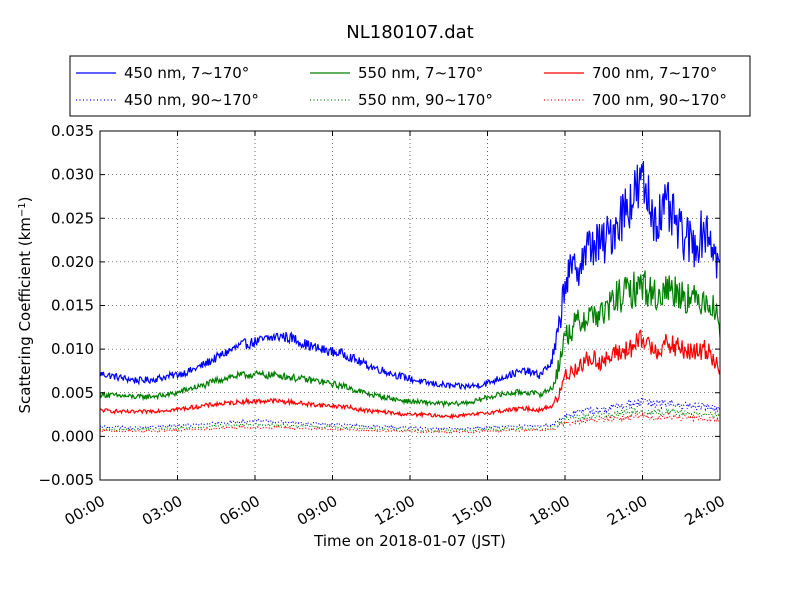 This screenshot has height=600, width=800. What do you see at coordinates (72, 306) in the screenshot?
I see `y-tick-label: 0.015` at bounding box center [72, 306].